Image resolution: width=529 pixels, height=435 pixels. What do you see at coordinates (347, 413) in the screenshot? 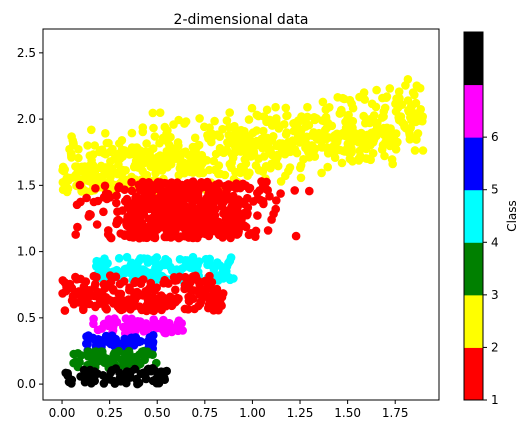
I see `x-tick-label: 1.50` at bounding box center [347, 413].